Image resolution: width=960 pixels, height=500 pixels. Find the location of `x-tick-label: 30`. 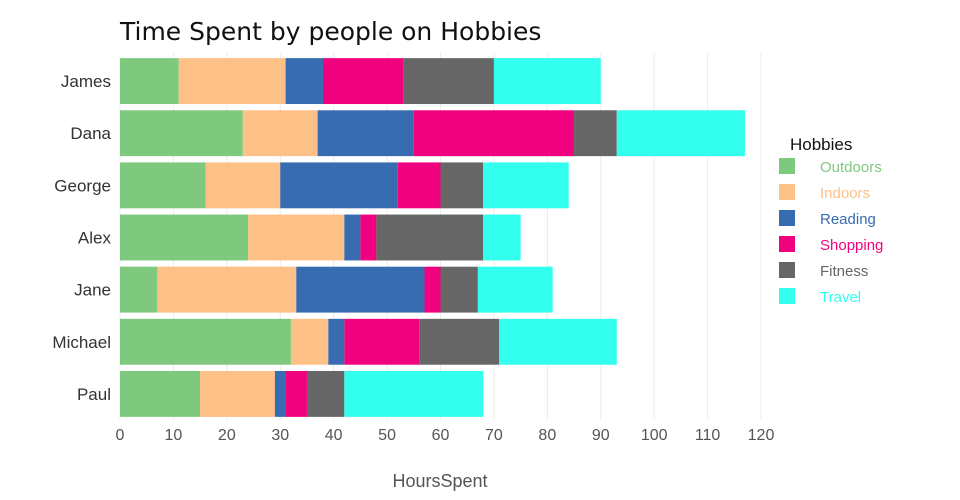

x-tick-label: 30 is located at coordinates (280, 435).